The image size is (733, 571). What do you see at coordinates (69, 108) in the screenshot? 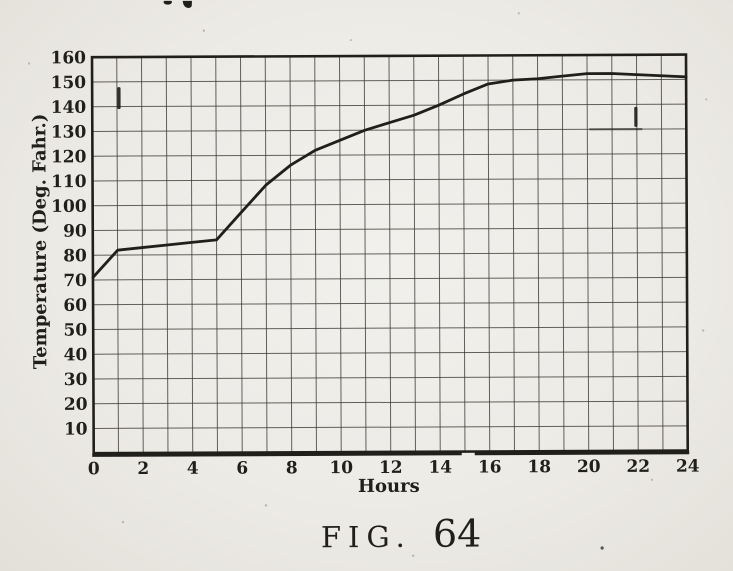
I see `y-tick-label: 140` at bounding box center [69, 108].